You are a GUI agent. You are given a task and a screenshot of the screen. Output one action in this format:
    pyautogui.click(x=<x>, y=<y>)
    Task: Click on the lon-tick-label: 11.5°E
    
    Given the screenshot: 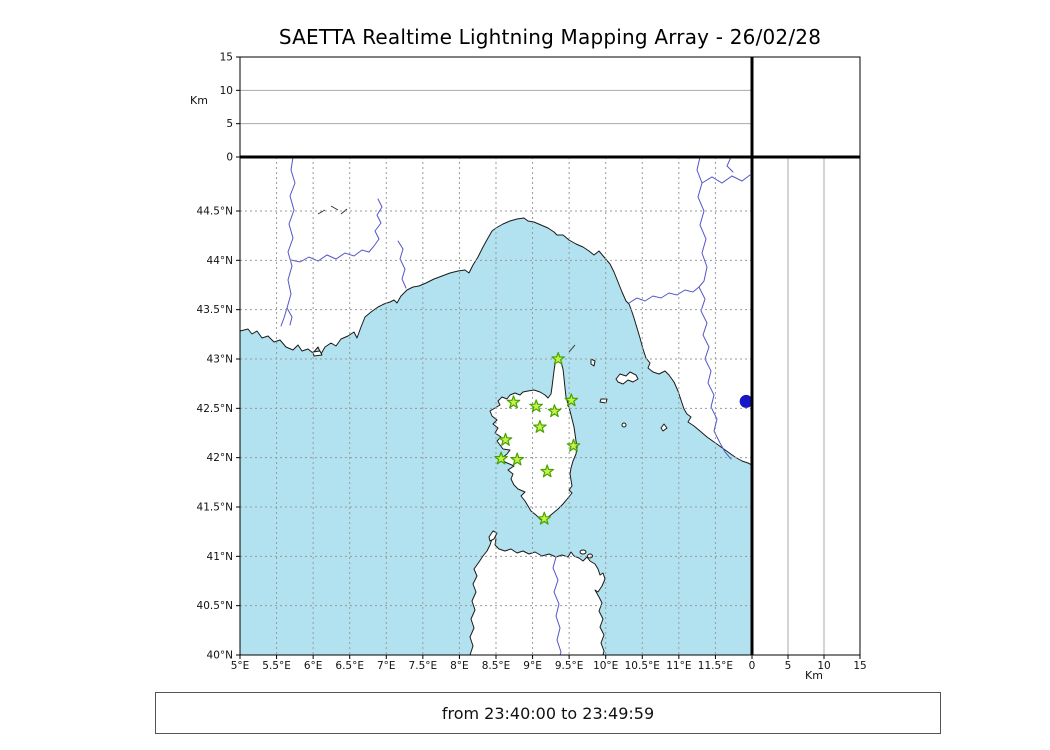 What is the action you would take?
    pyautogui.click(x=715, y=666)
    